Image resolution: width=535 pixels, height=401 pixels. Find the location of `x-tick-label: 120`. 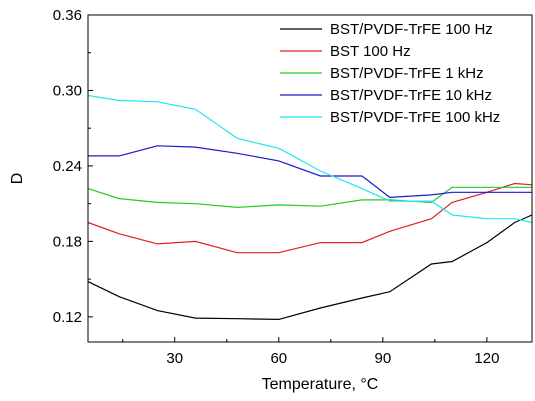

x-tick-label: 120 is located at coordinates (486, 358).